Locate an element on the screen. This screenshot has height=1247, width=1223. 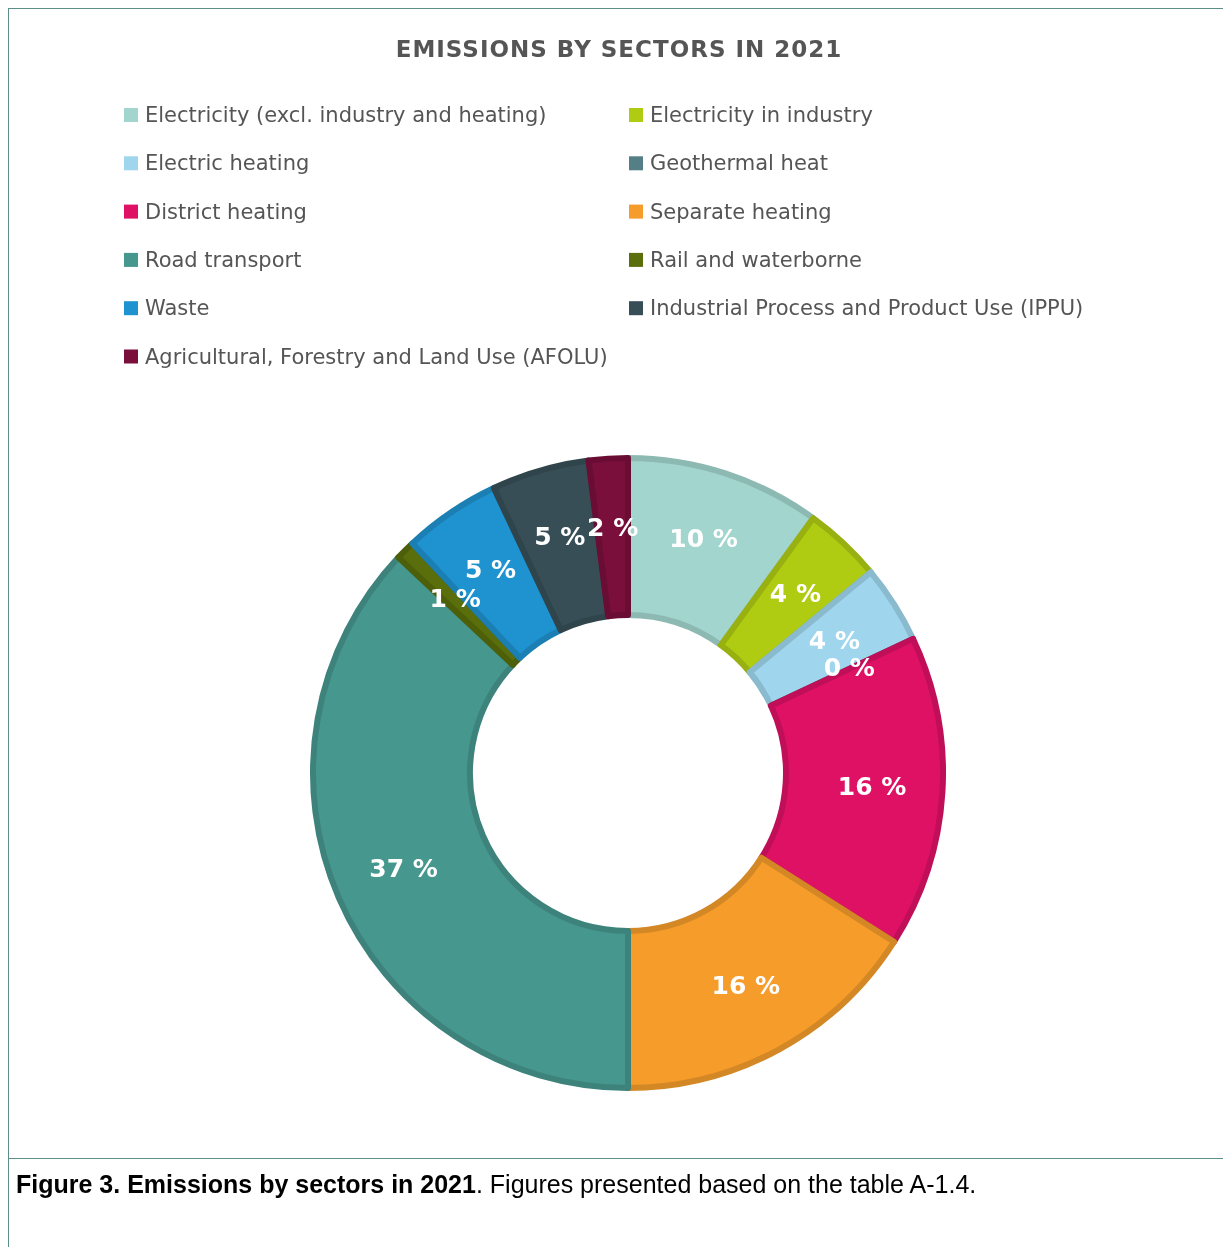
chart-title: EMISSIONS BY SECTORS IN 2021 is located at coordinates (619, 49).